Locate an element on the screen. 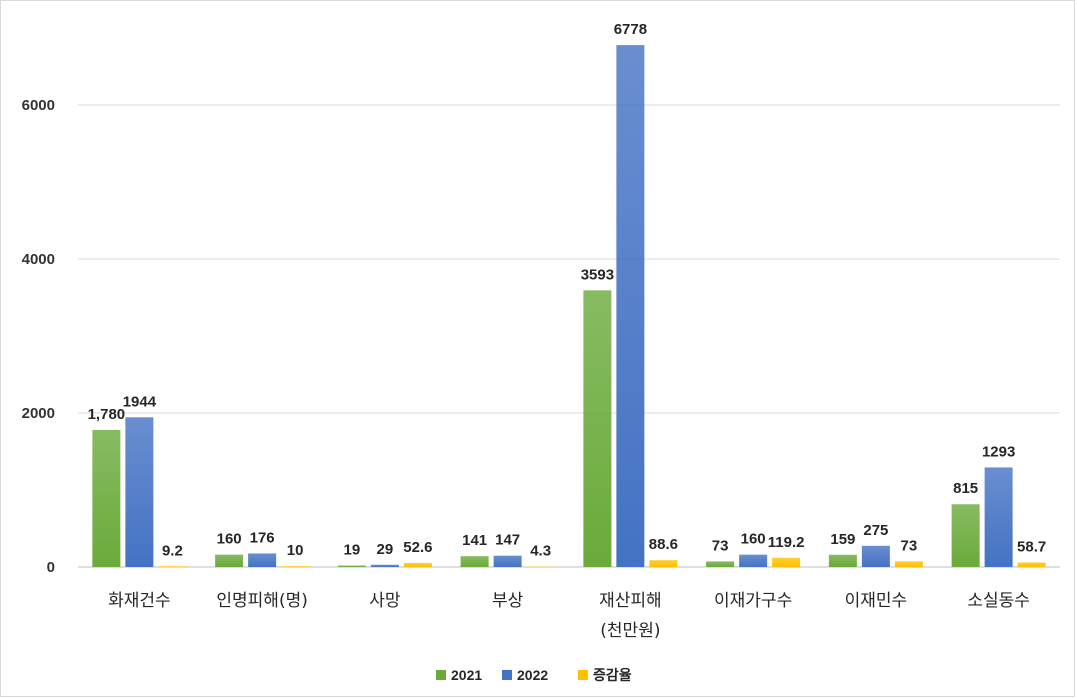 The image size is (1077, 699). bar-증감율-3 is located at coordinates (540, 567).